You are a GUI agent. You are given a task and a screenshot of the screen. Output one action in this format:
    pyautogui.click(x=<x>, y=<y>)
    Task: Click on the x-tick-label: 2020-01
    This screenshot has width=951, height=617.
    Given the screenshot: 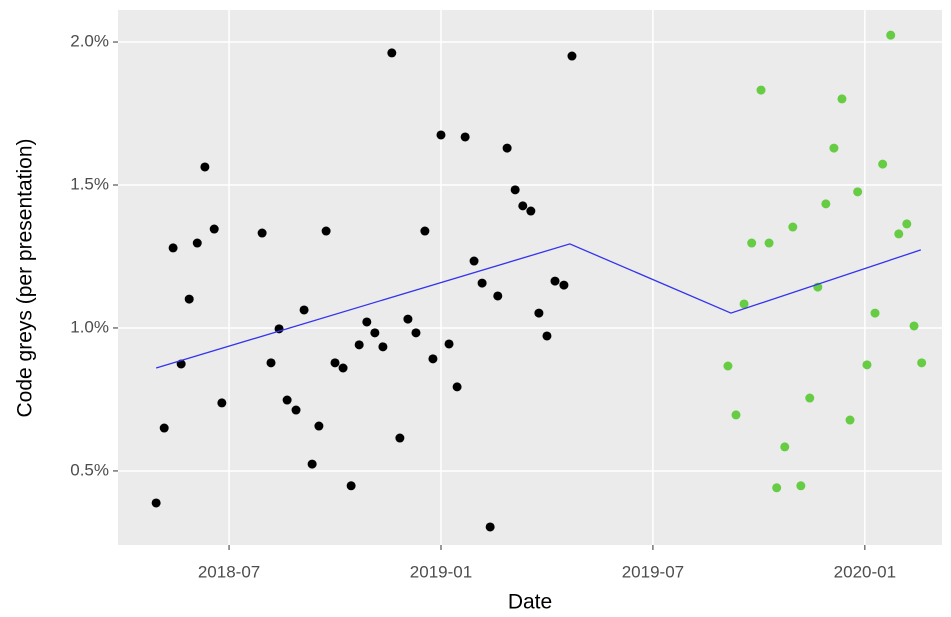 What is the action you would take?
    pyautogui.click(x=865, y=571)
    